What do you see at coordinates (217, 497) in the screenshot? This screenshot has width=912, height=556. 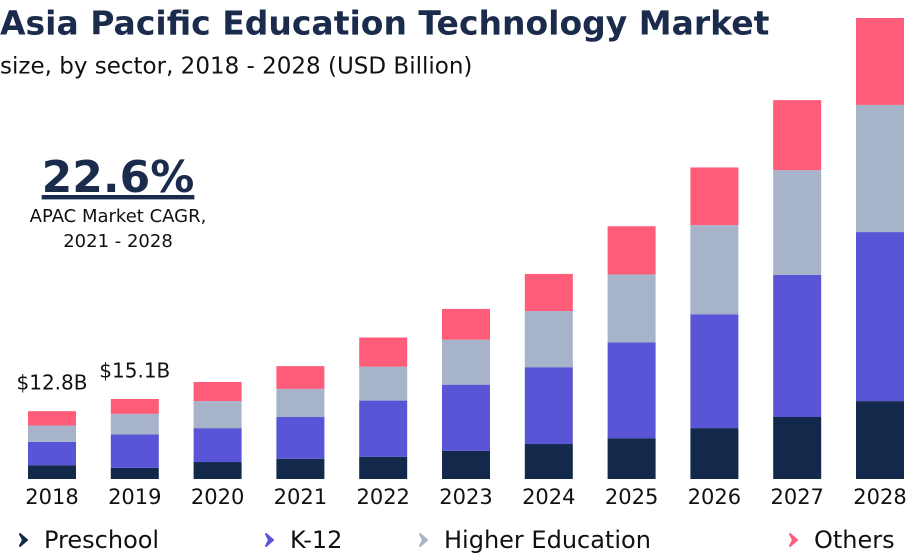 I see `x-tick-label: 2020` at bounding box center [217, 497].